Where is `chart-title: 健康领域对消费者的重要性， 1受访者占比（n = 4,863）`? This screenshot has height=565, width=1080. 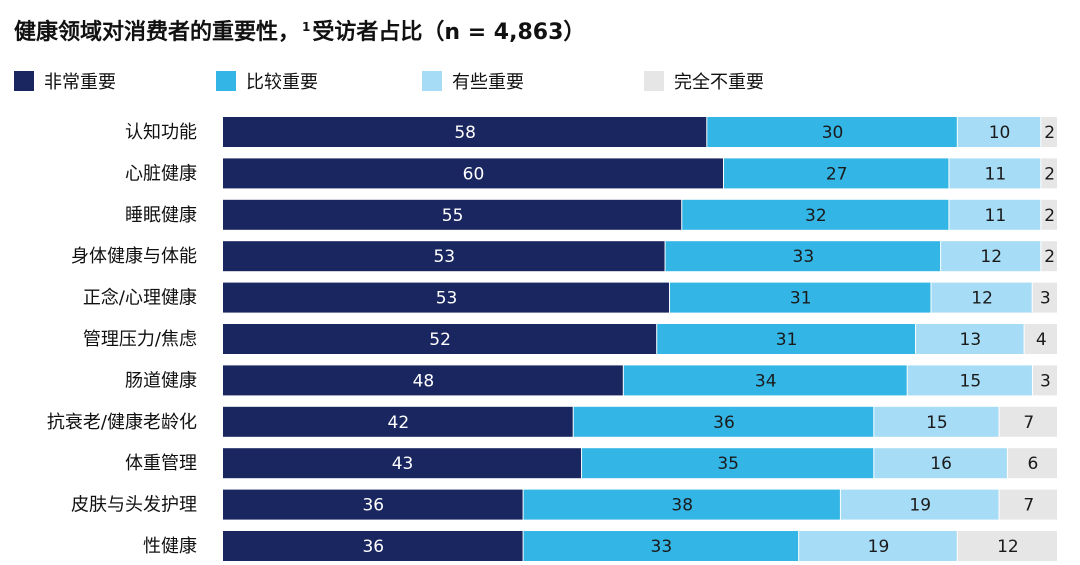
chart-title: 健康领域对消费者的重要性， 1受访者占比（n = 4,863） is located at coordinates (299, 30).